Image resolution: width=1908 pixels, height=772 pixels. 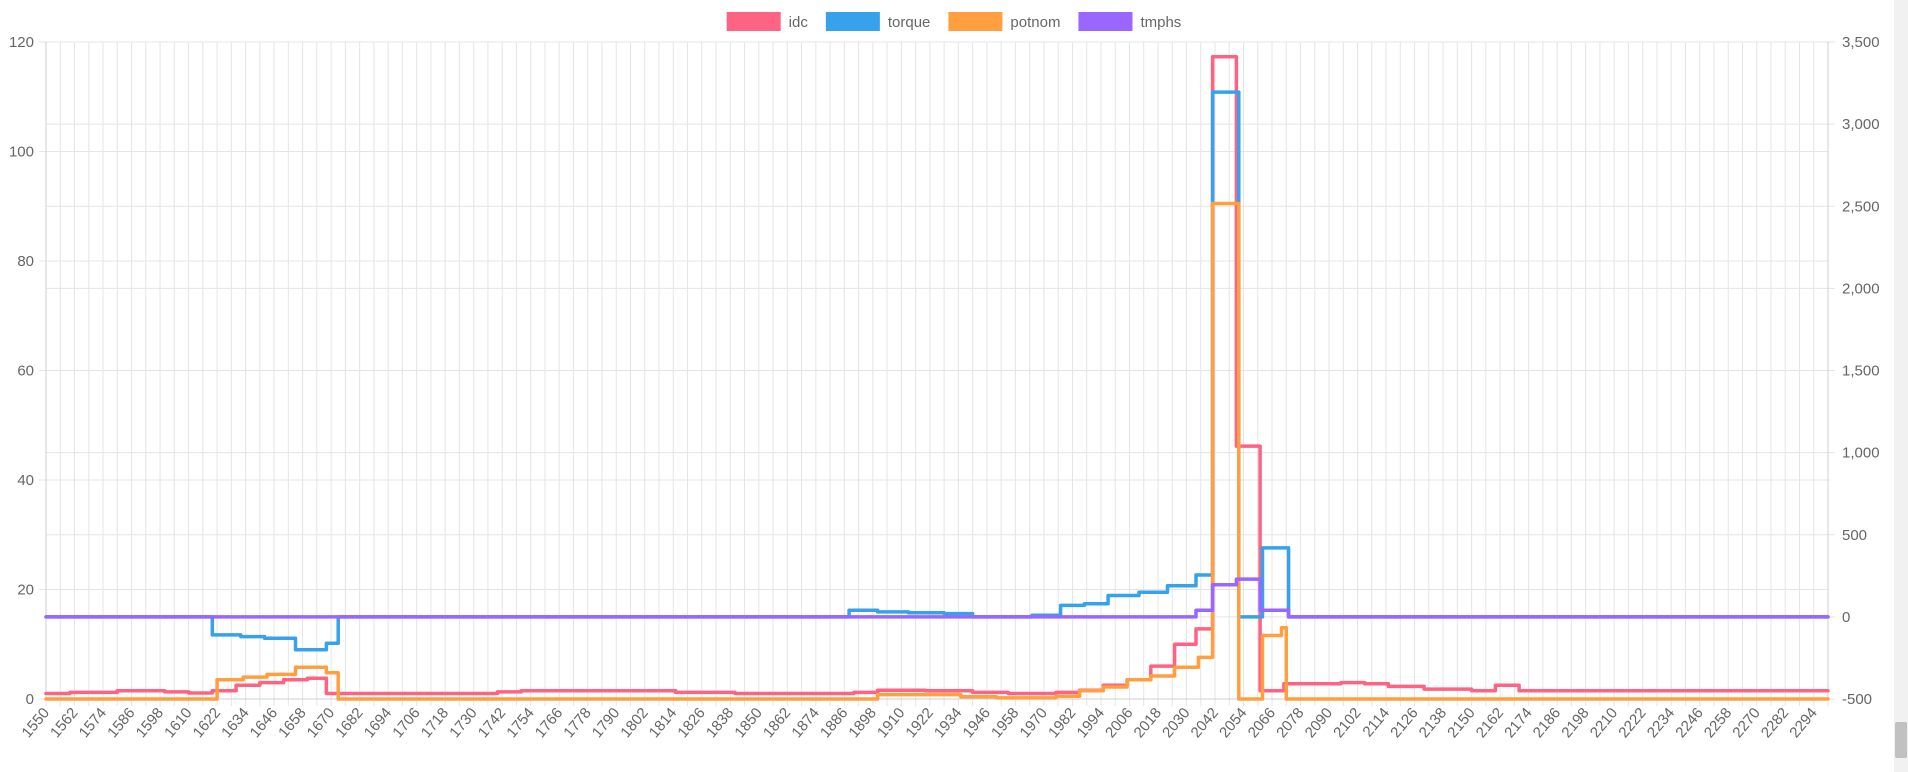 What do you see at coordinates (834, 723) in the screenshot?
I see `x-tick-label: 1886` at bounding box center [834, 723].